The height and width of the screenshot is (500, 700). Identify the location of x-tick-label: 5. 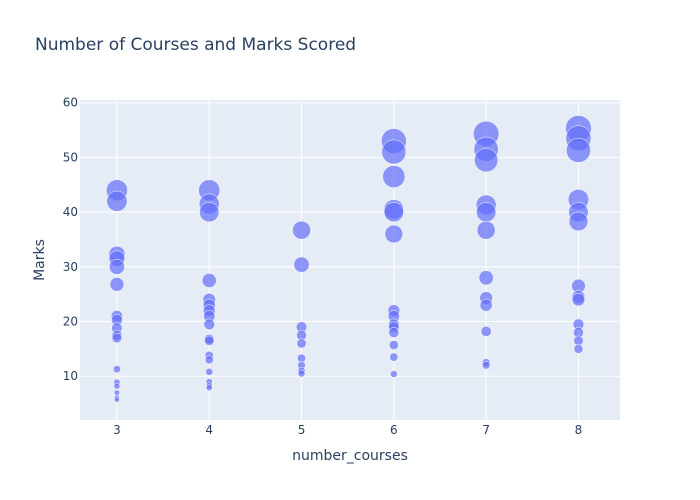
(302, 430).